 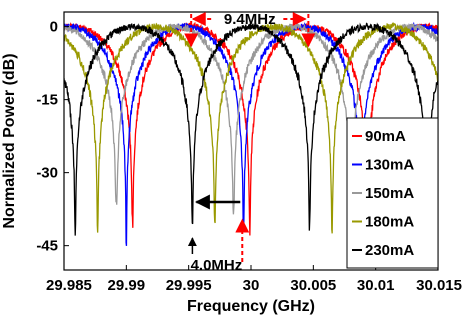 I want to click on x-tick-label: 29.99, so click(x=127, y=285).